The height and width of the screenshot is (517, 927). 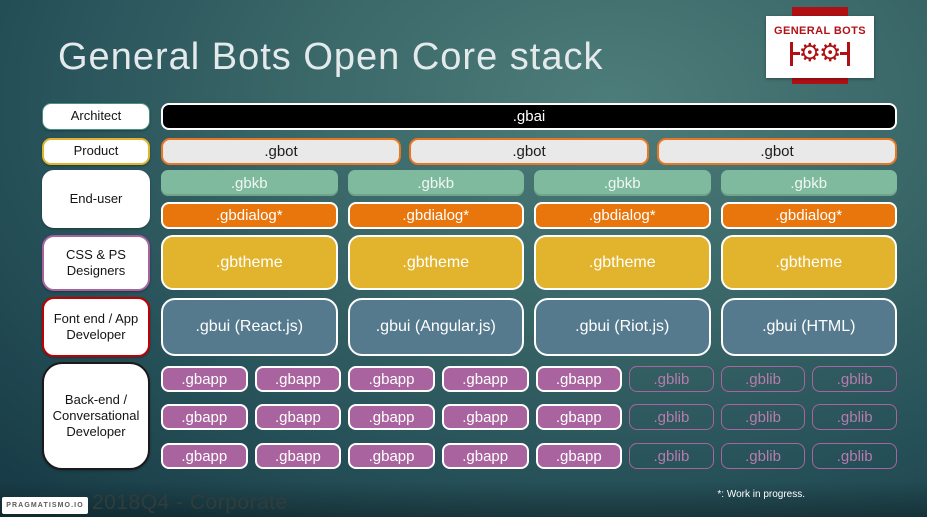 What do you see at coordinates (849, 53) in the screenshot?
I see `emblem-right-bar` at bounding box center [849, 53].